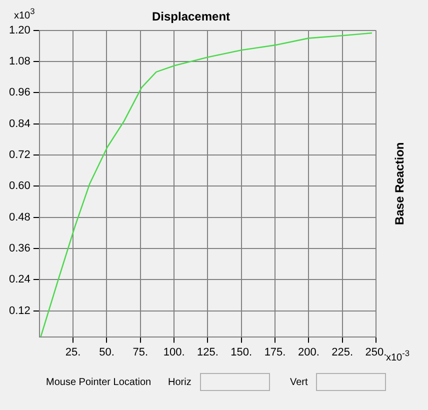  What do you see at coordinates (191, 17) in the screenshot?
I see `chart-title: Displacement` at bounding box center [191, 17].